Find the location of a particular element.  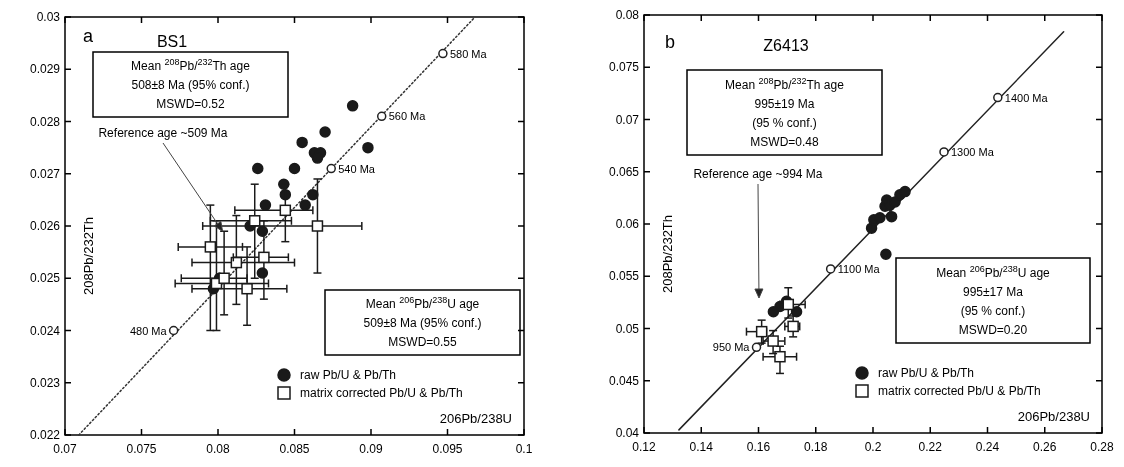

y-tick-label: 0.028 is located at coordinates (45, 121).